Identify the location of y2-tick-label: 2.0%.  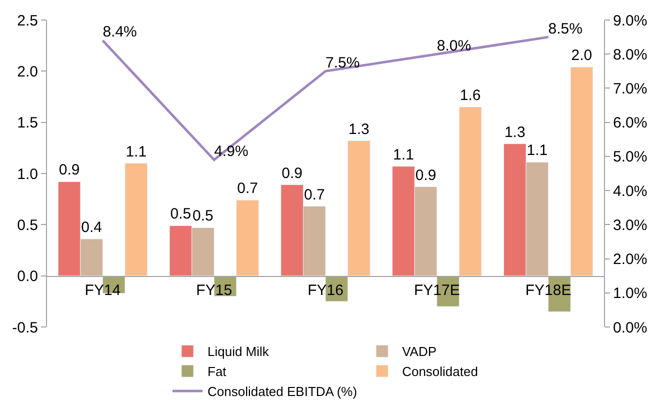
(630, 259).